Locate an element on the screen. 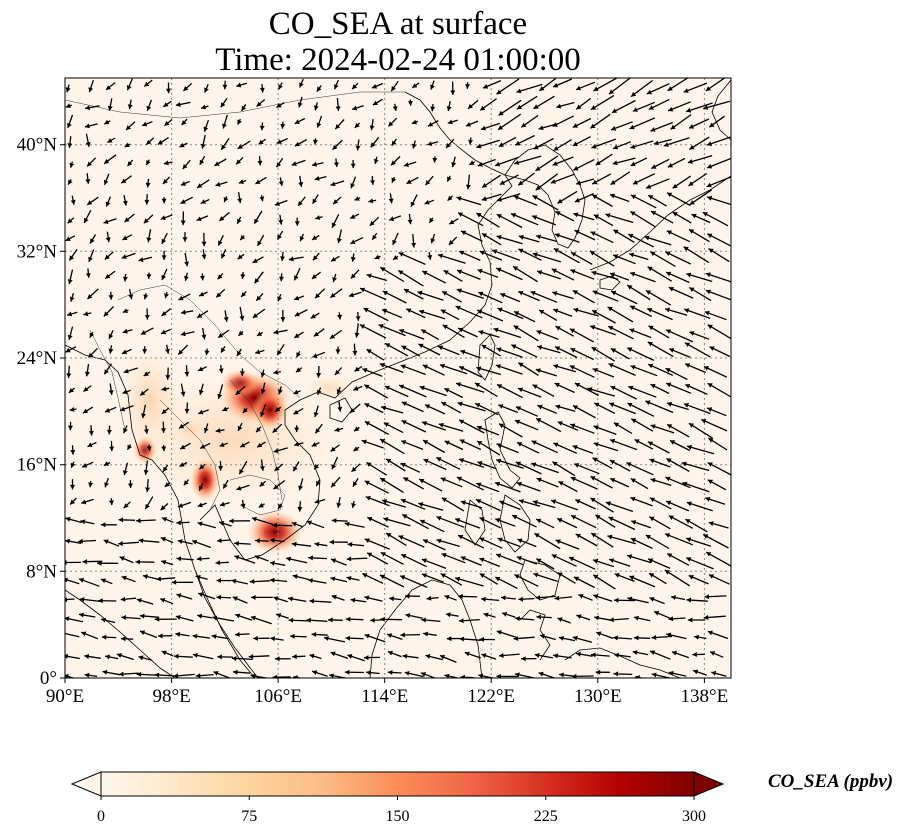 This screenshot has width=916, height=836. xtick-label-122: 122°E is located at coordinates (491, 696).